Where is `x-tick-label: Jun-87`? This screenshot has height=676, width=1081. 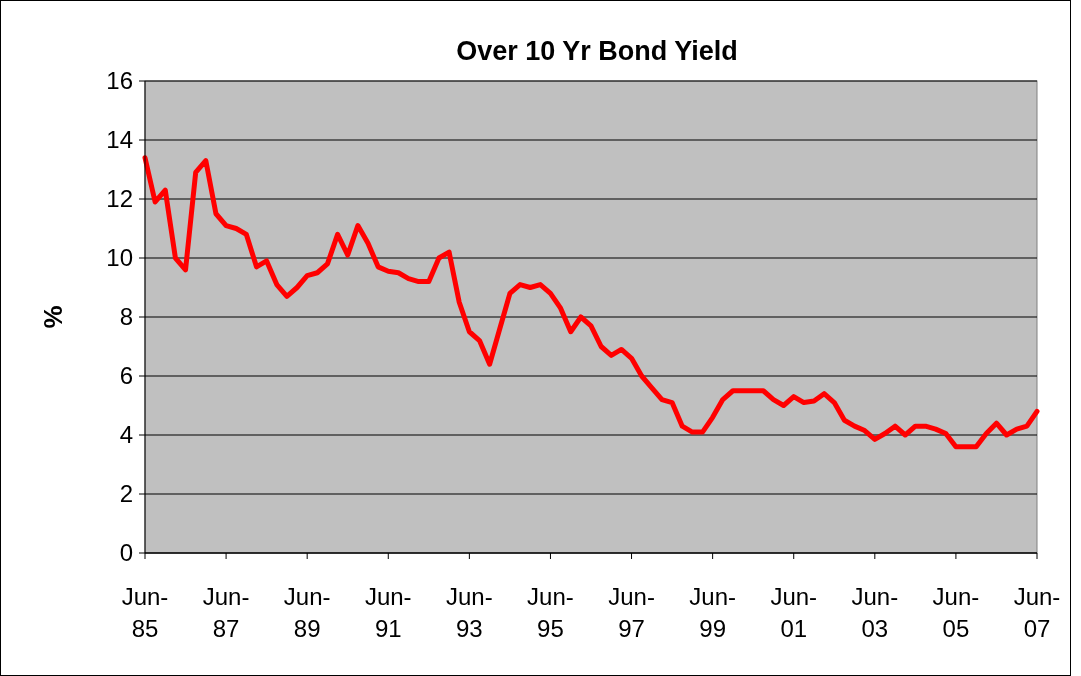
x-tick-label: Jun-87 is located at coordinates (226, 612).